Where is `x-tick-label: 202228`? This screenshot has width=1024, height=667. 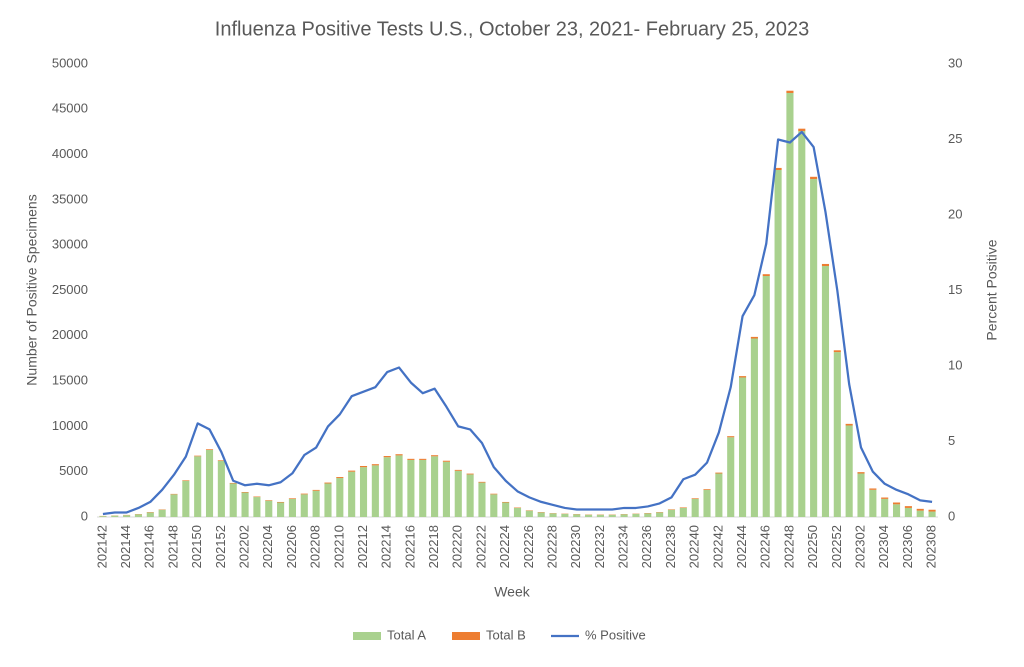
x-tick-label: 202228 is located at coordinates (551, 546).